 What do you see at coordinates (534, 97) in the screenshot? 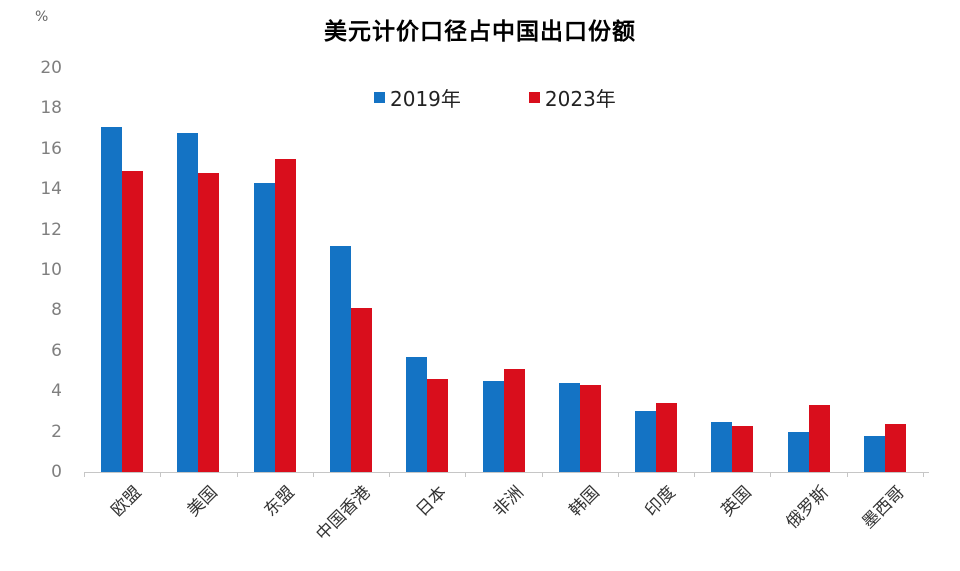
I see `legend-swatch-2023-icon` at bounding box center [534, 97].